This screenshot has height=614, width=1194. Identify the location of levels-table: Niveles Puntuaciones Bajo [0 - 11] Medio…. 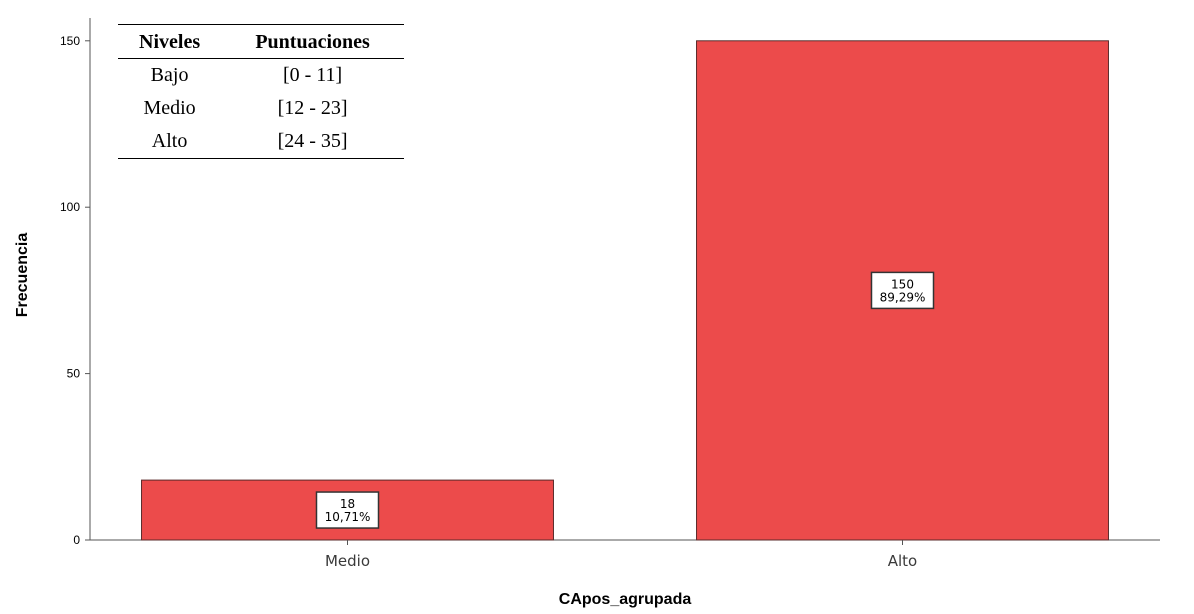
(261, 91).